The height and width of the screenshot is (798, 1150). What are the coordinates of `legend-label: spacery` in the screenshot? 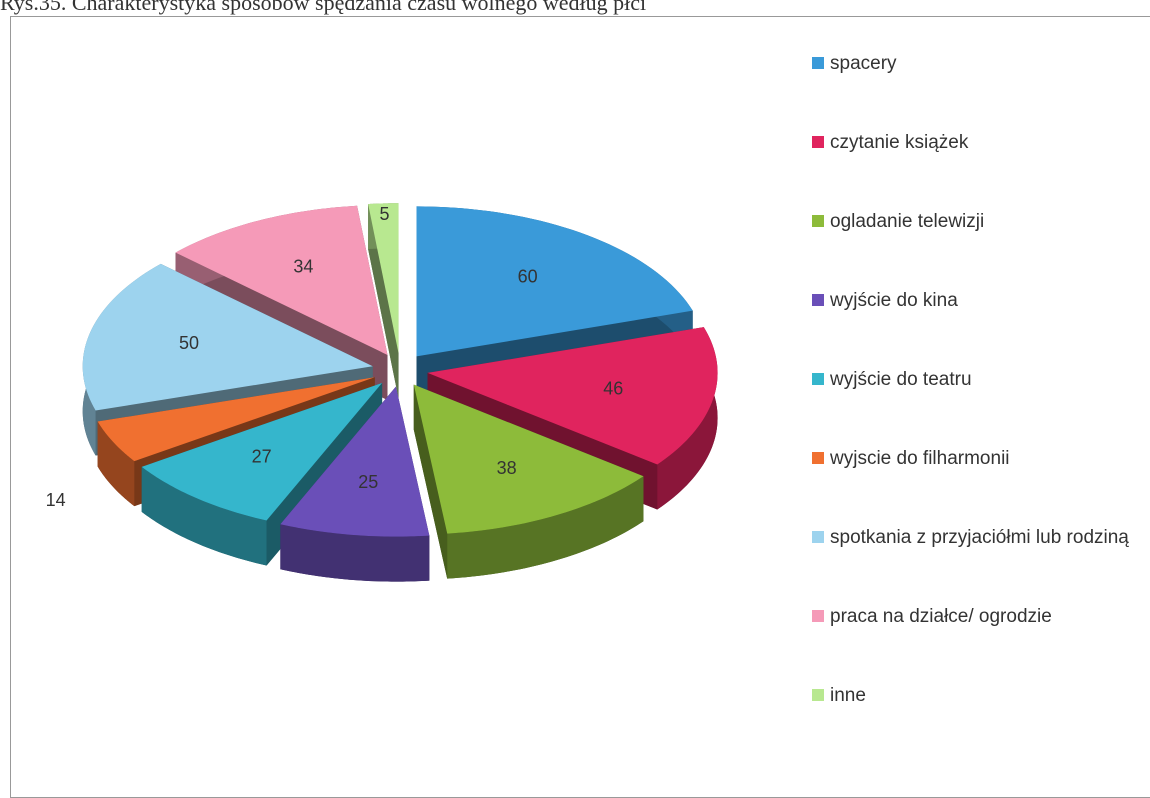 It's located at (863, 63).